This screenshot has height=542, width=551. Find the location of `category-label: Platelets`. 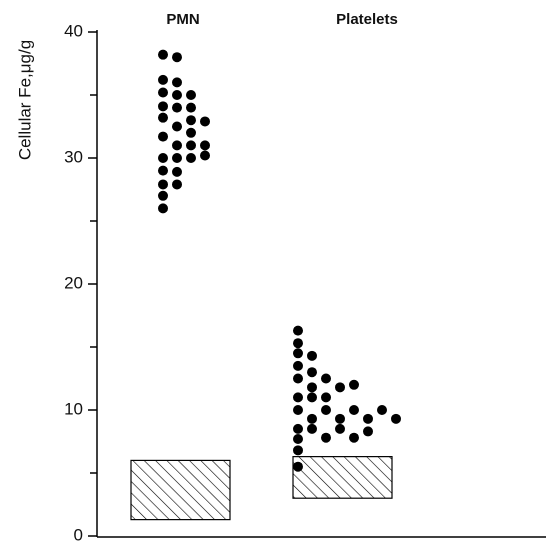

category-label: Platelets is located at coordinates (367, 19).